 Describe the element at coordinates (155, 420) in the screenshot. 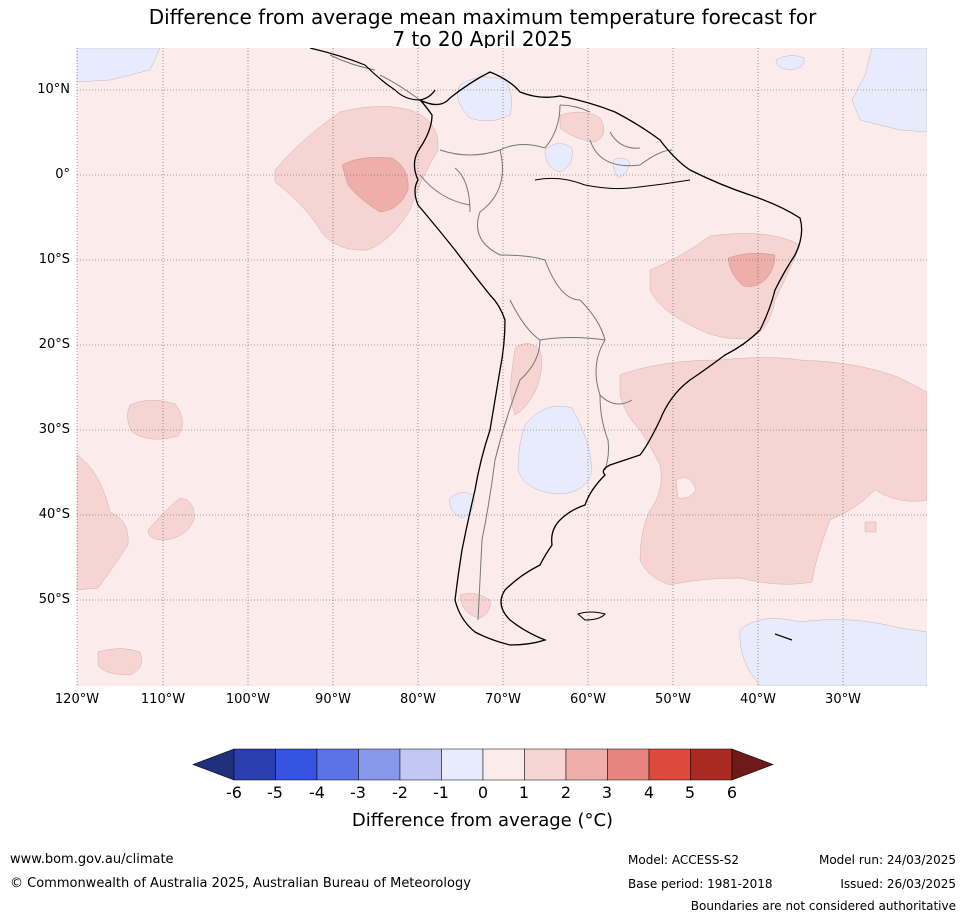

I see `warm-region-pacific-west` at that location.